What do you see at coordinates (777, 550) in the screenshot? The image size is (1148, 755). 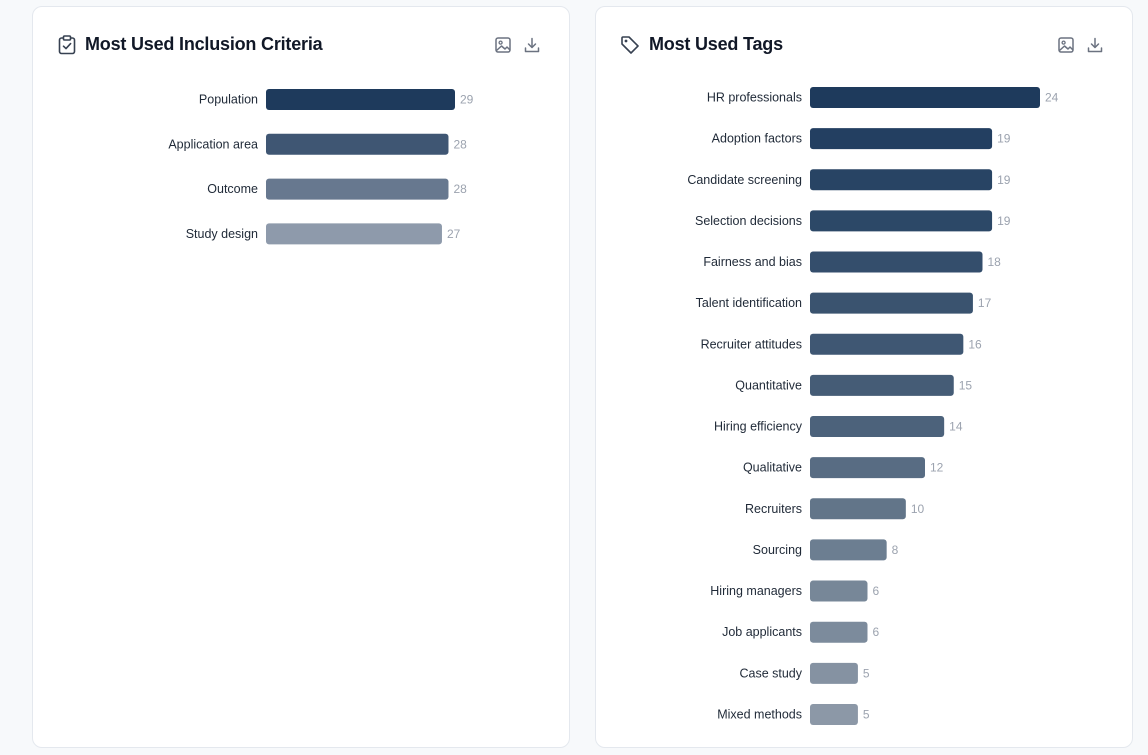 I see `category-label: Sourcing` at bounding box center [777, 550].